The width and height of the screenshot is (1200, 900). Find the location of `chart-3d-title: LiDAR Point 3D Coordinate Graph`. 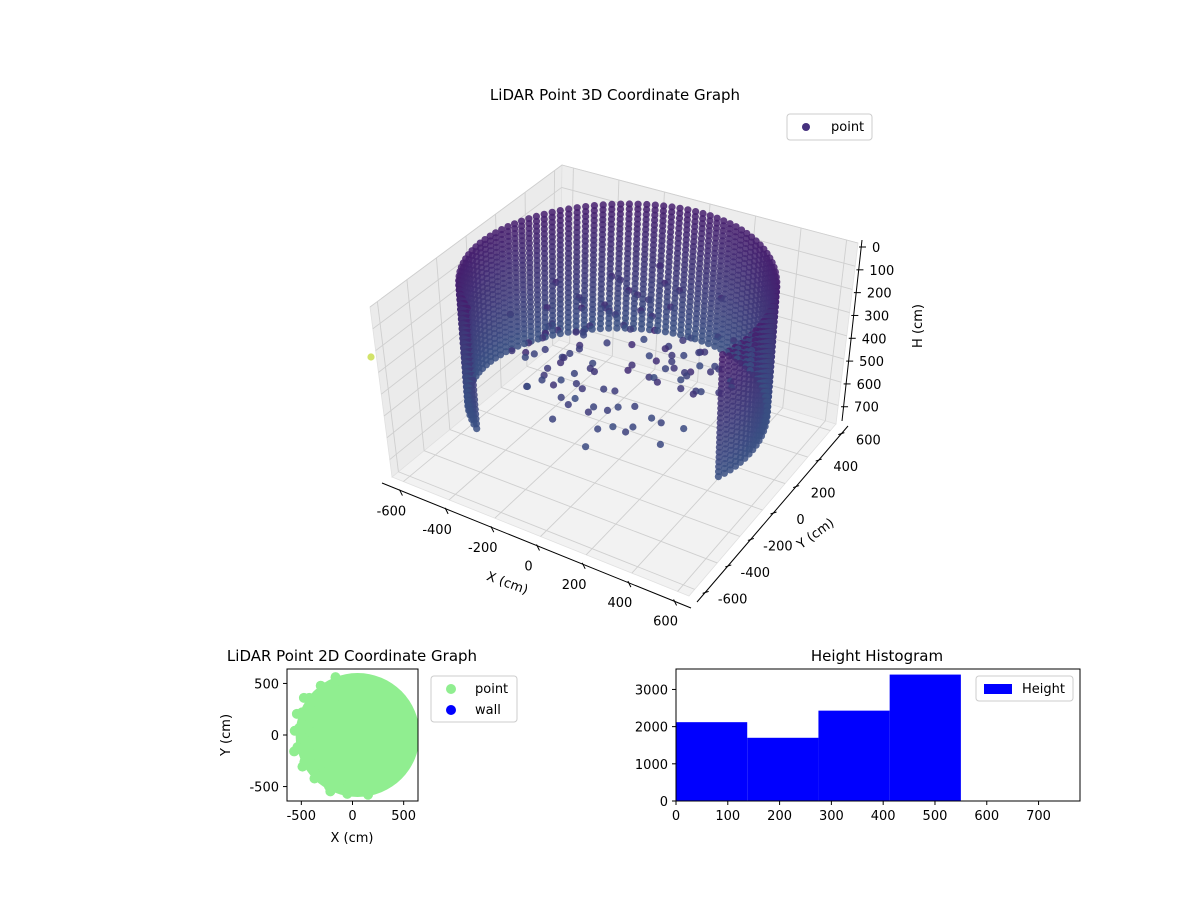

chart-3d-title: LiDAR Point 3D Coordinate Graph is located at coordinates (615, 95).